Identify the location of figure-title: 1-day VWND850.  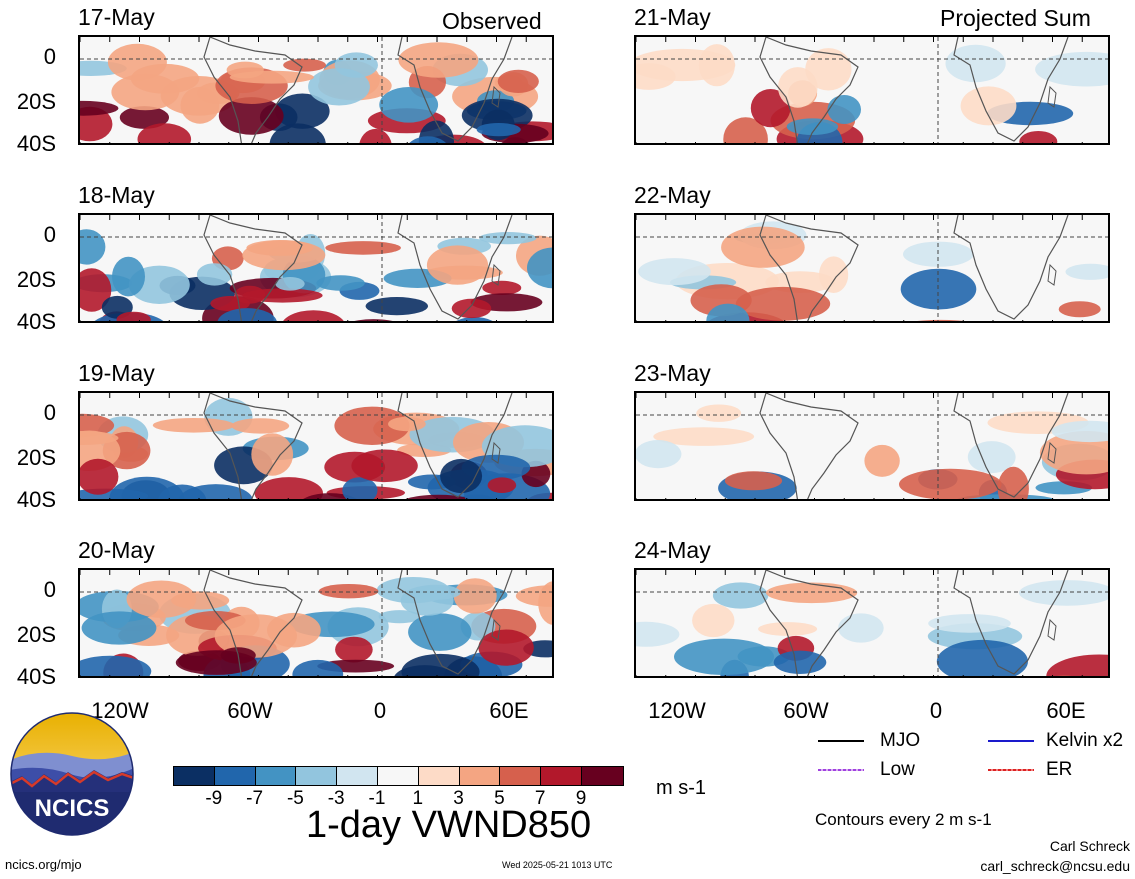
(449, 825).